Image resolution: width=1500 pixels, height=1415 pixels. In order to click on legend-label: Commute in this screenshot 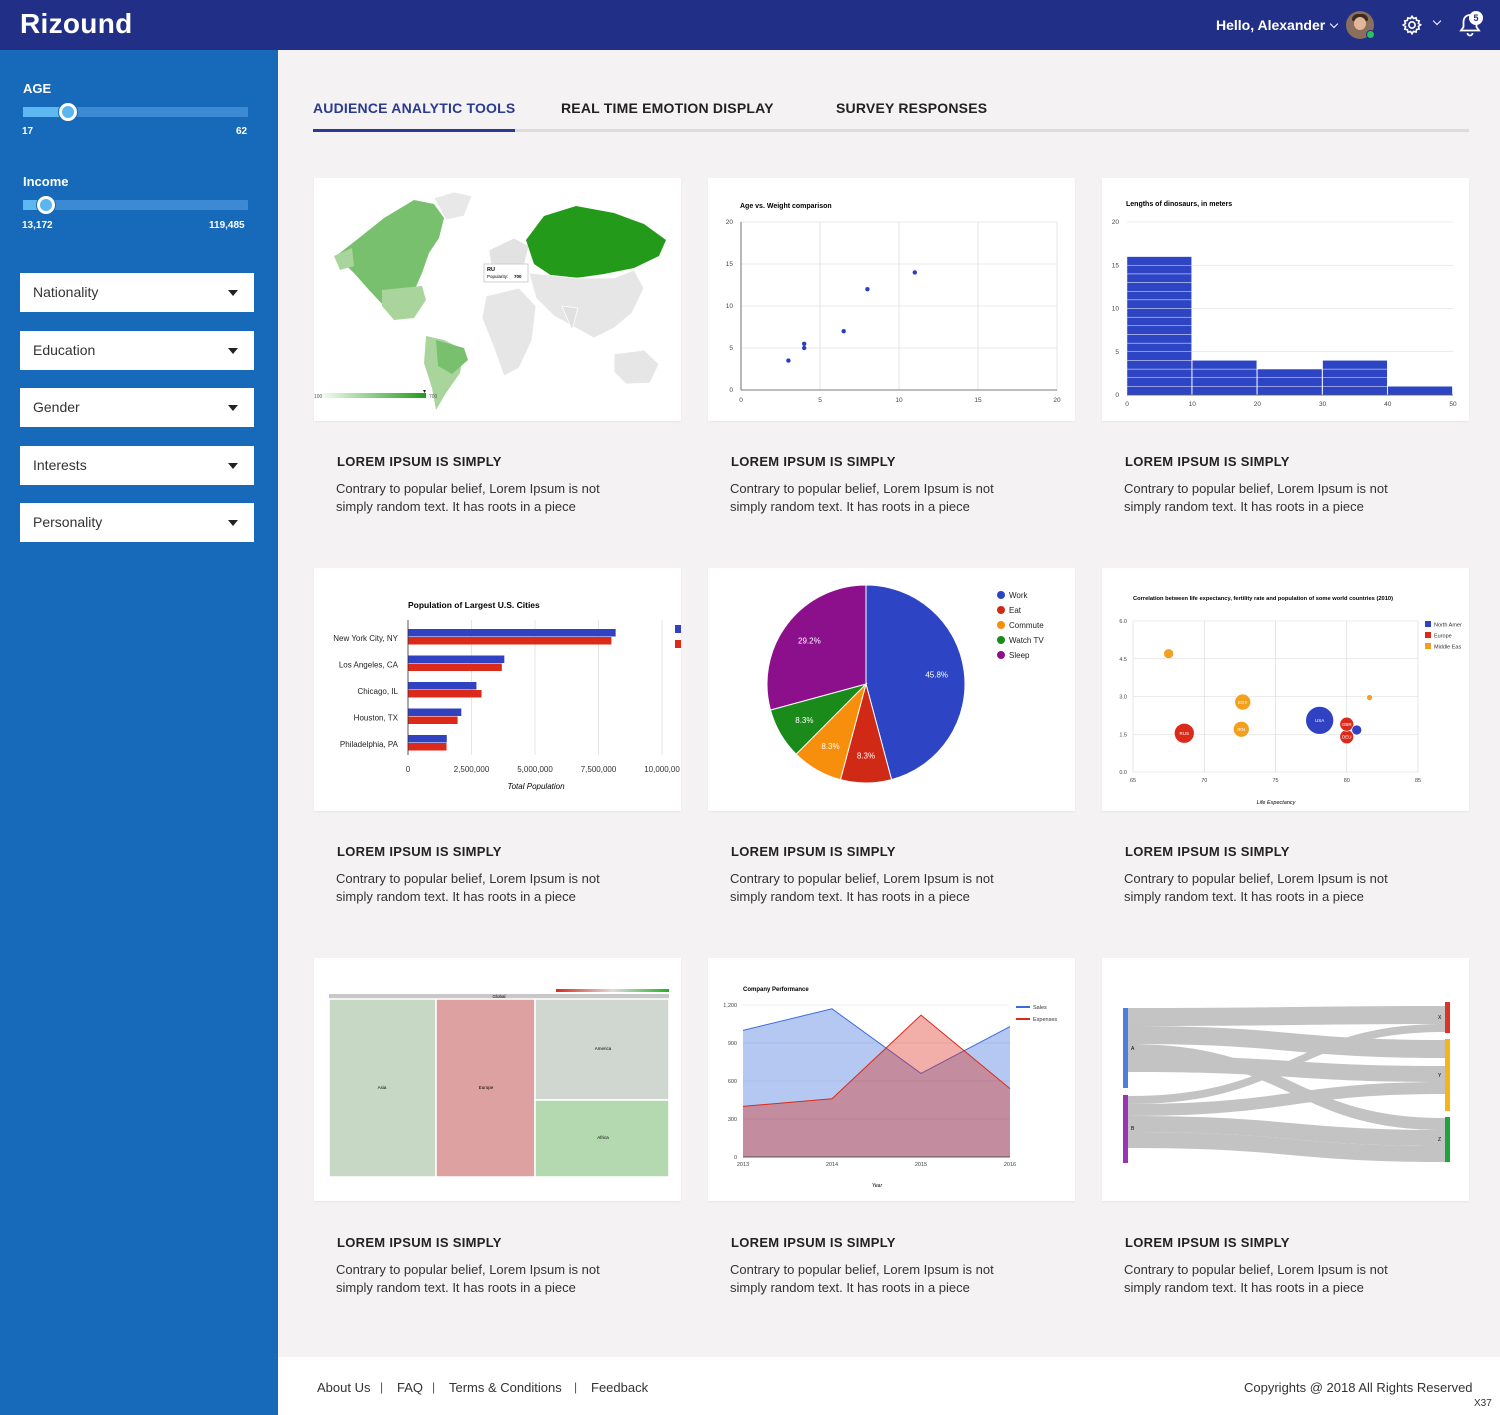, I will do `click(1026, 625)`.